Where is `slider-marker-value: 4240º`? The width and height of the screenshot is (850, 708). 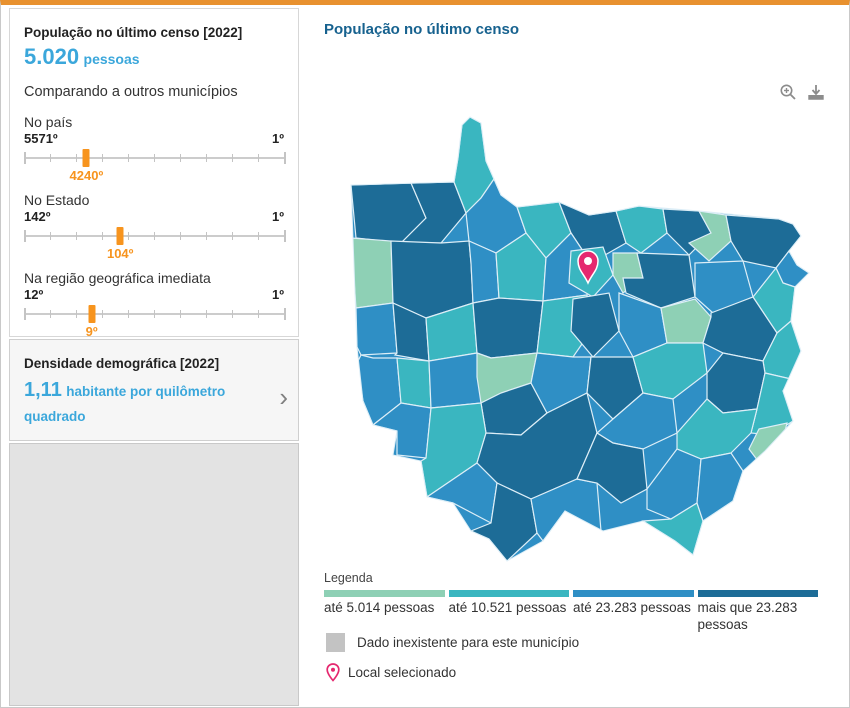
slider-marker-value: 4240º is located at coordinates (86, 175).